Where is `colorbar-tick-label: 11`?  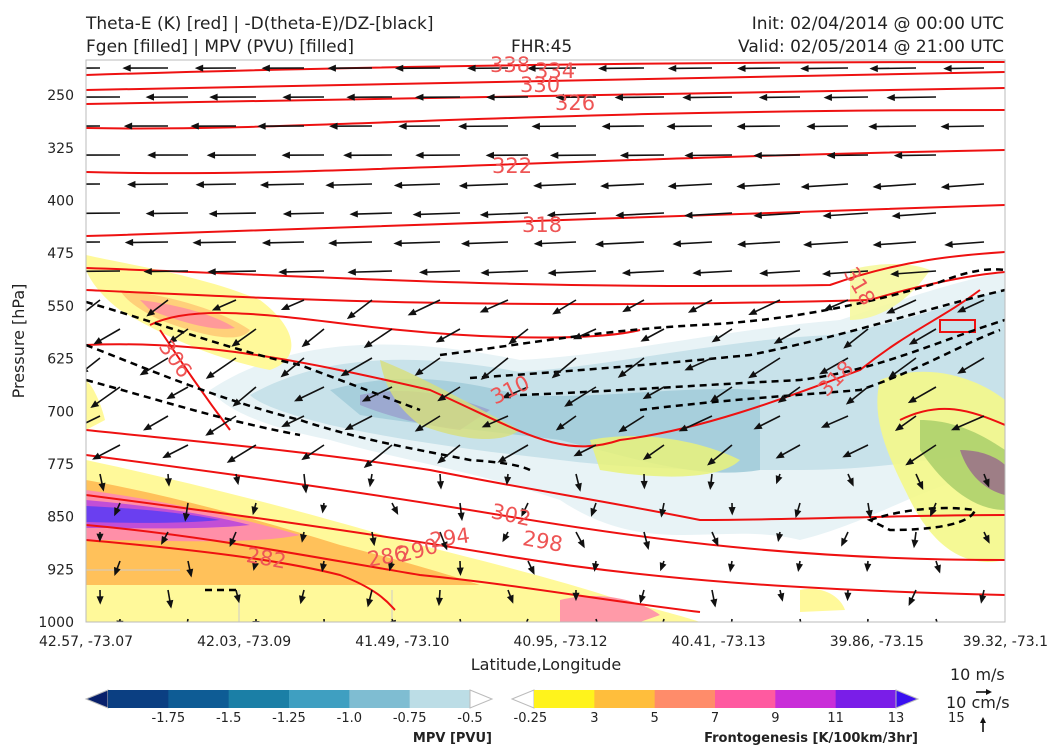 colorbar-tick-label: 11 is located at coordinates (835, 718).